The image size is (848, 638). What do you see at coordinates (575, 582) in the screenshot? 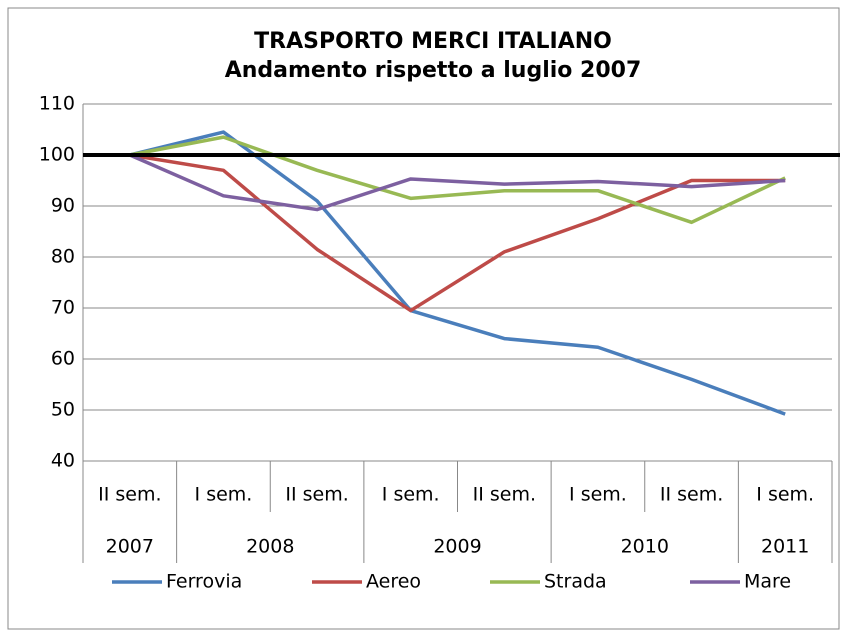
I see `legend-label: Strada` at bounding box center [575, 582].